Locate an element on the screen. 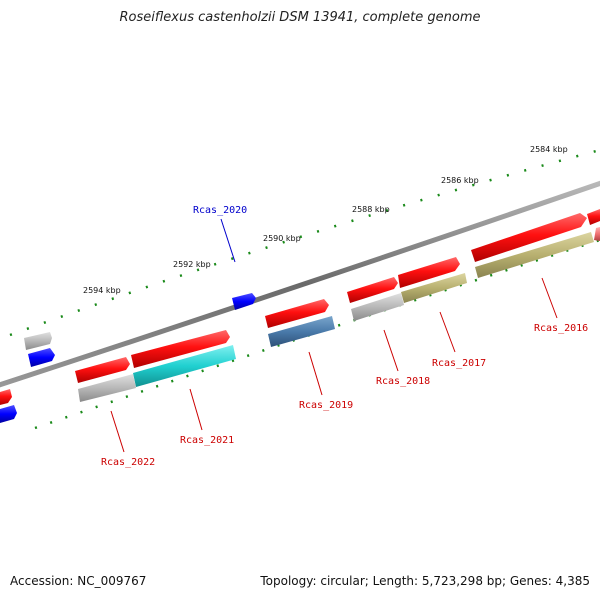 The image size is (600, 600). accession-text: Accession: NC_009767 is located at coordinates (78, 581).